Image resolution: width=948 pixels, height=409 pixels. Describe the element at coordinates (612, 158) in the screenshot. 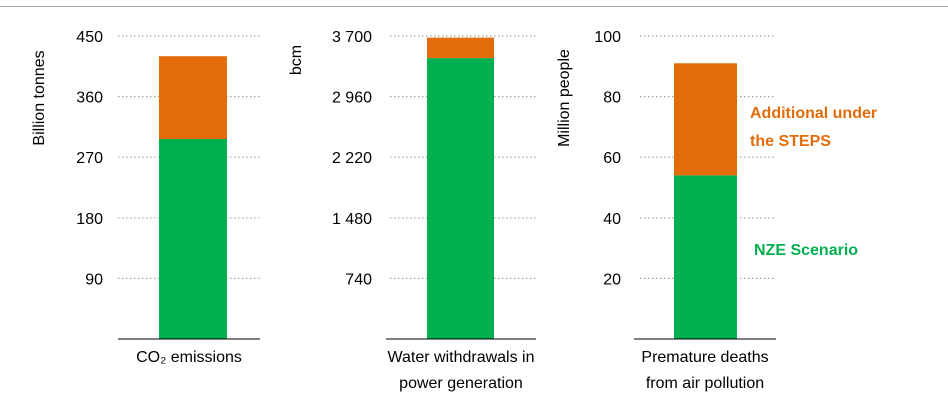

I see `y-tick-label: 60` at that location.